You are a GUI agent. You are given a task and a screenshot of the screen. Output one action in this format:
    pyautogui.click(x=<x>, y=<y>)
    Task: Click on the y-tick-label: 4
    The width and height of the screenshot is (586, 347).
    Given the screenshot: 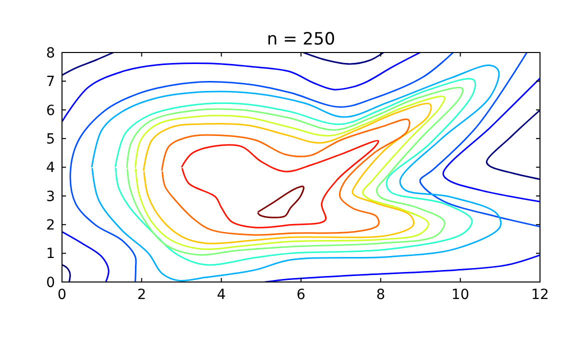 What is the action you would take?
    pyautogui.click(x=51, y=168)
    